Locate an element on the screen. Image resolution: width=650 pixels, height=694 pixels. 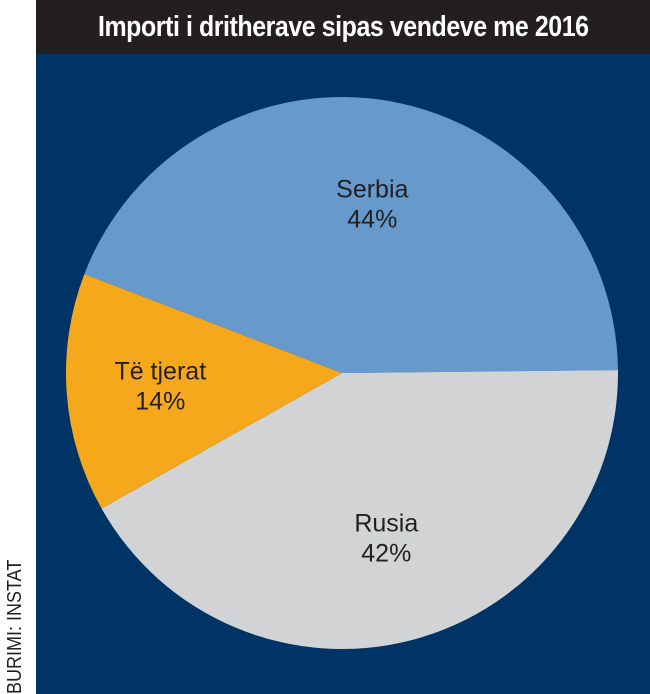
slice-value-label: 44% is located at coordinates (372, 220).